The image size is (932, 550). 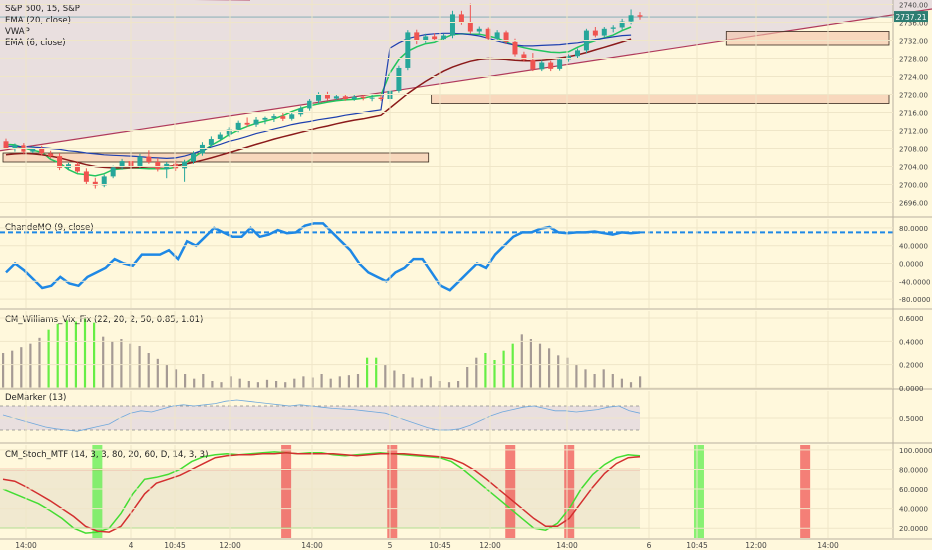 What do you see at coordinates (911, 366) in the screenshot?
I see `price-tick-label: 0.2000` at bounding box center [911, 366].